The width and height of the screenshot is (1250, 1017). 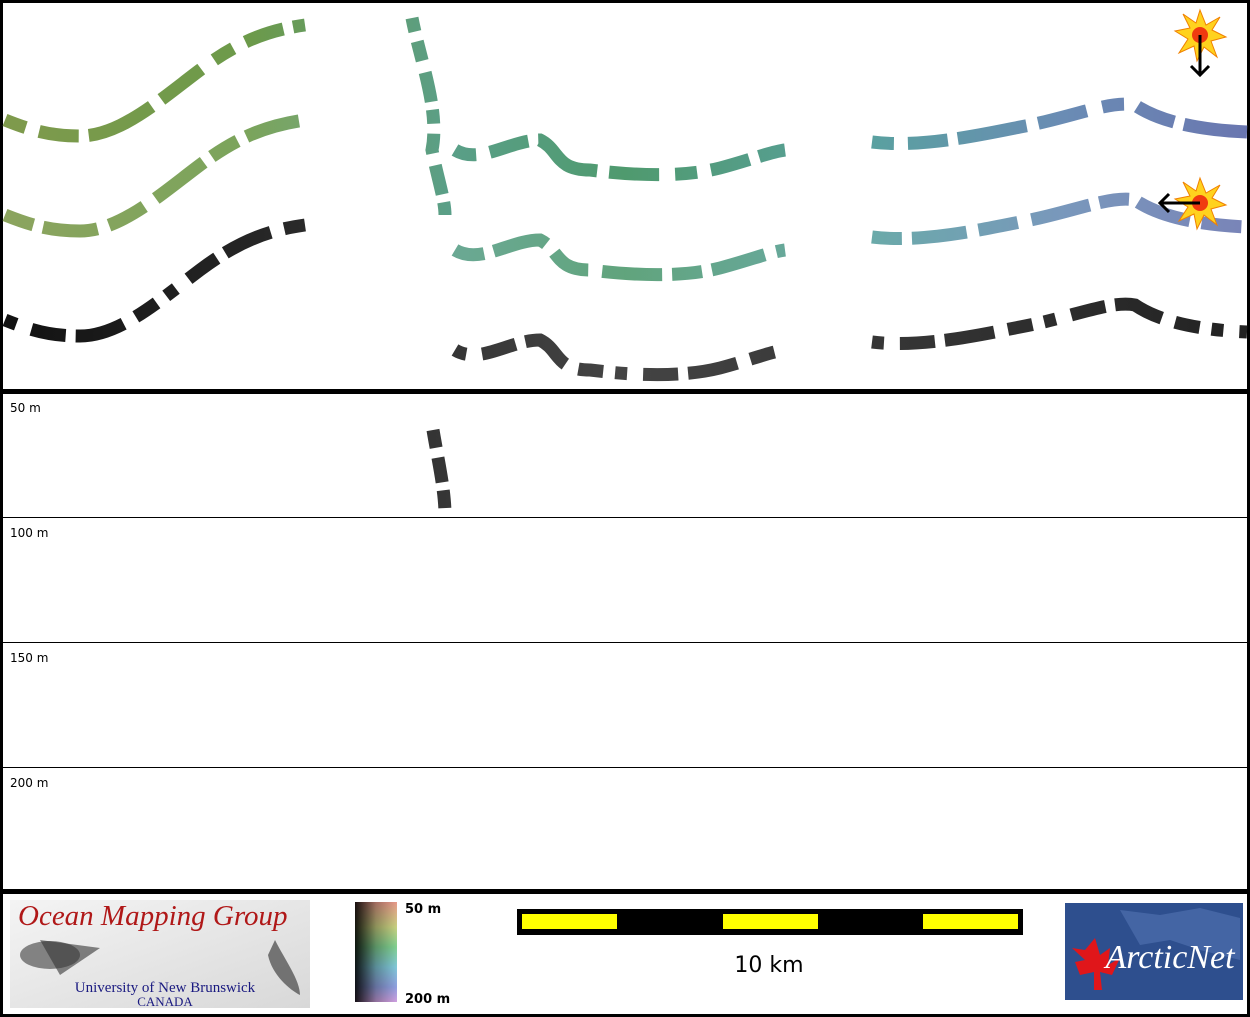 What do you see at coordinates (1200, 43) in the screenshot?
I see `sun-north` at bounding box center [1200, 43].